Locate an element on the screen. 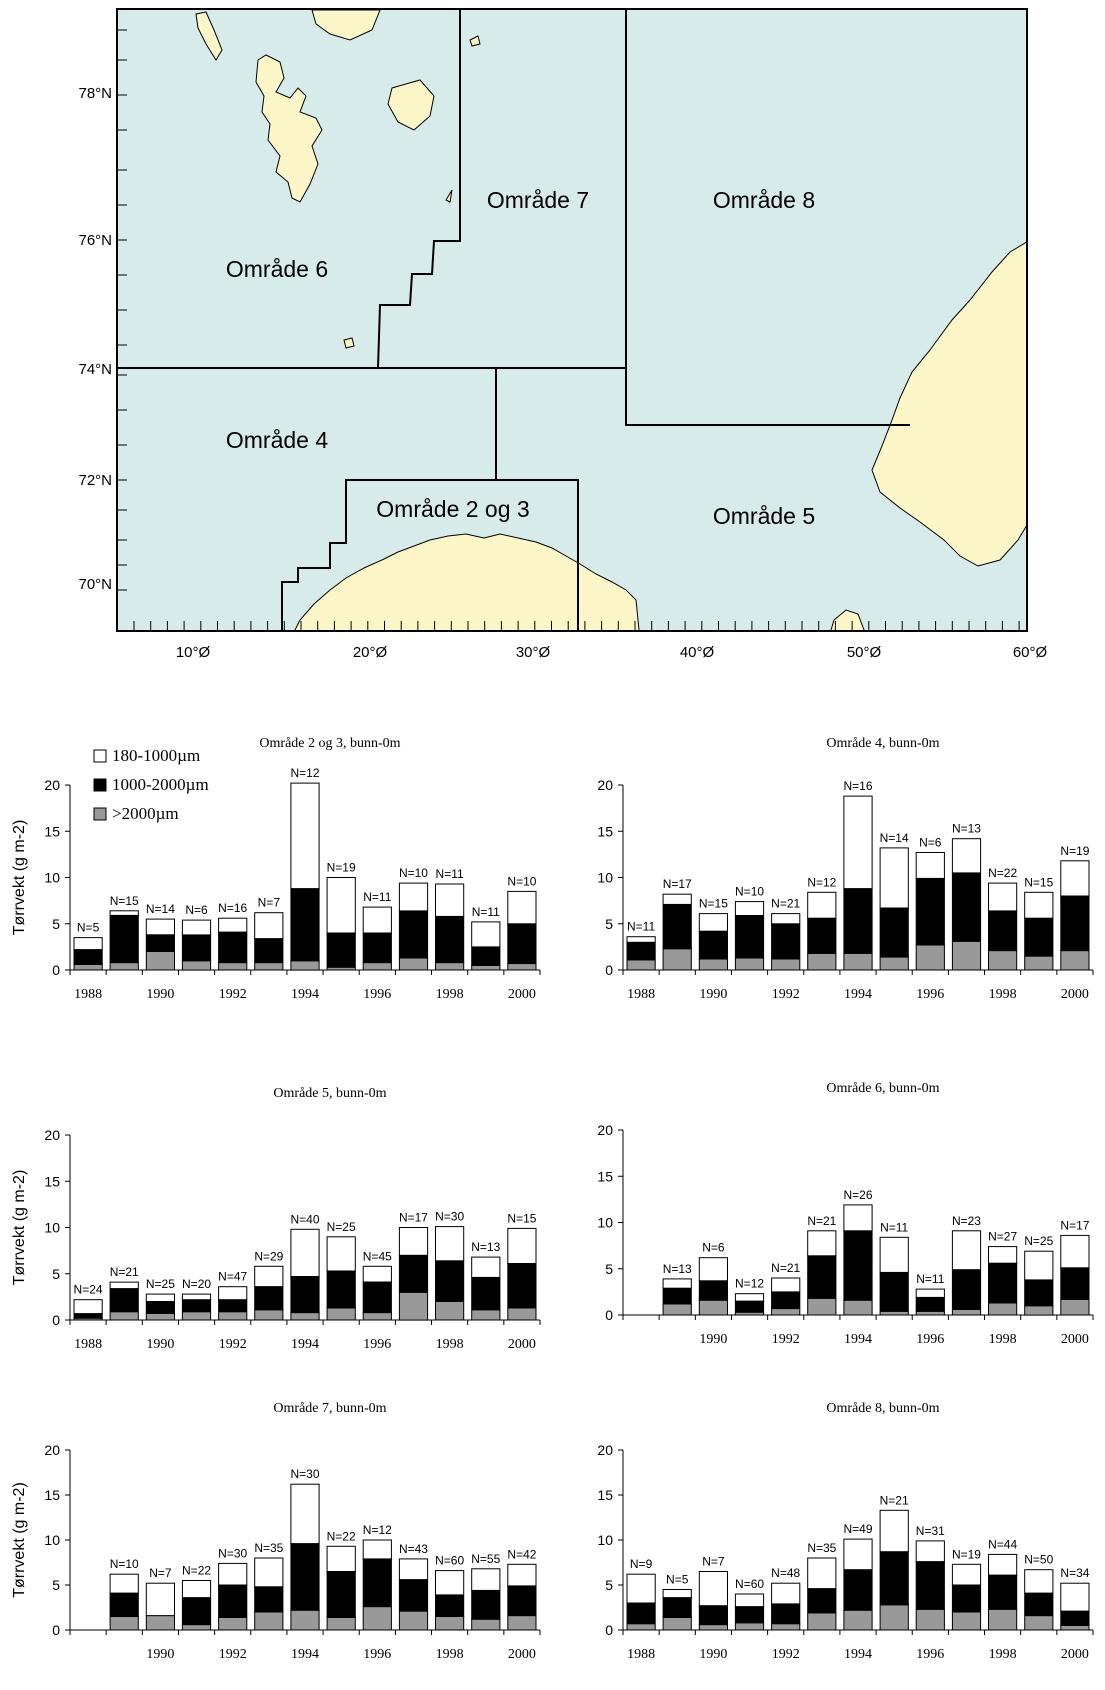 This screenshot has width=1105, height=1690. n-label: N=13 is located at coordinates (677, 1269).